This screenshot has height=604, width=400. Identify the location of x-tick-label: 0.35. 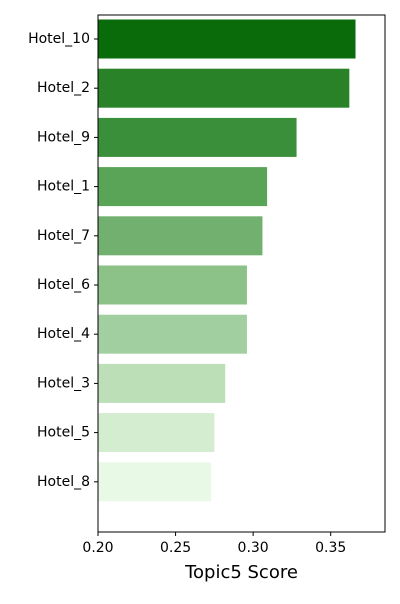
(330, 548).